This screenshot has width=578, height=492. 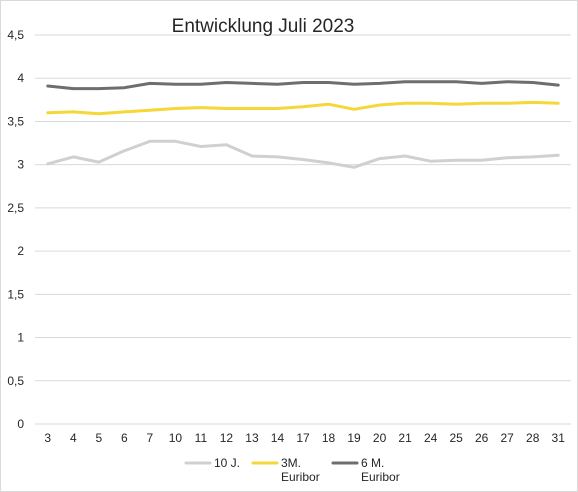 I want to click on x-tick-label: 17, so click(x=303, y=438).